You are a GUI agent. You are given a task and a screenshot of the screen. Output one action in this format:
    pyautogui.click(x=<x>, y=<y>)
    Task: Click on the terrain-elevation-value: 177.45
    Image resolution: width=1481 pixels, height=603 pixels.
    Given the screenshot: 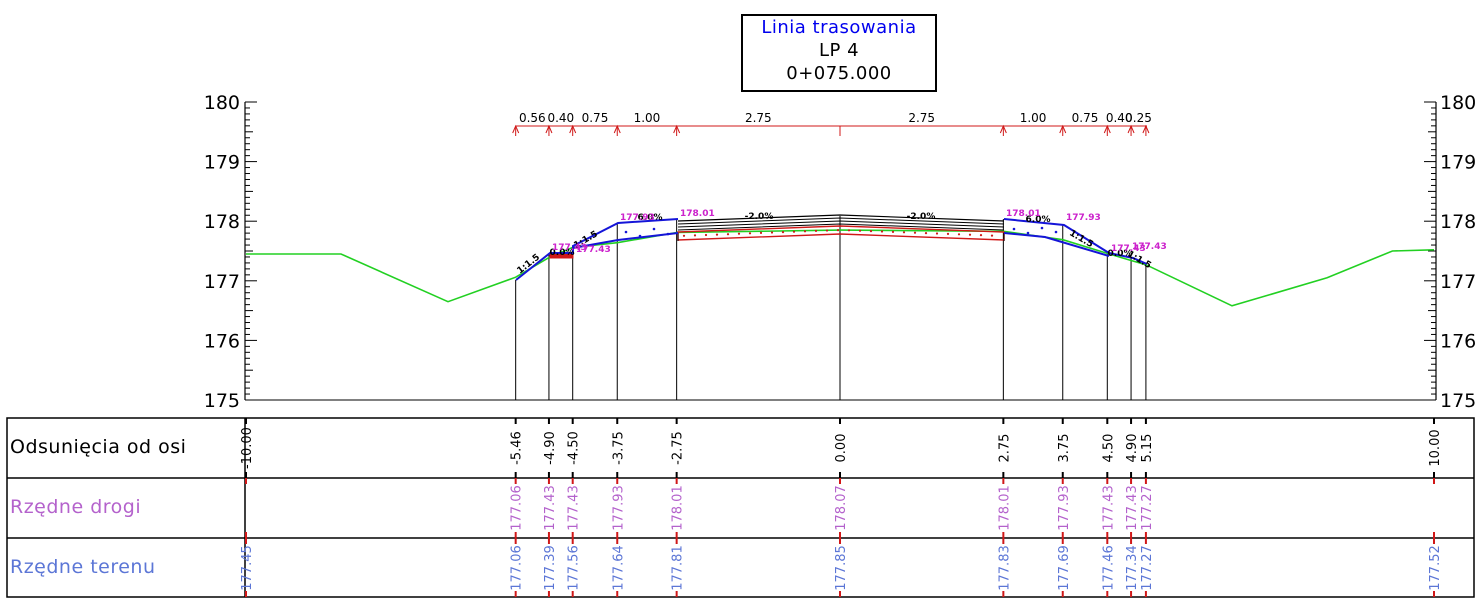 What is the action you would take?
    pyautogui.click(x=247, y=568)
    